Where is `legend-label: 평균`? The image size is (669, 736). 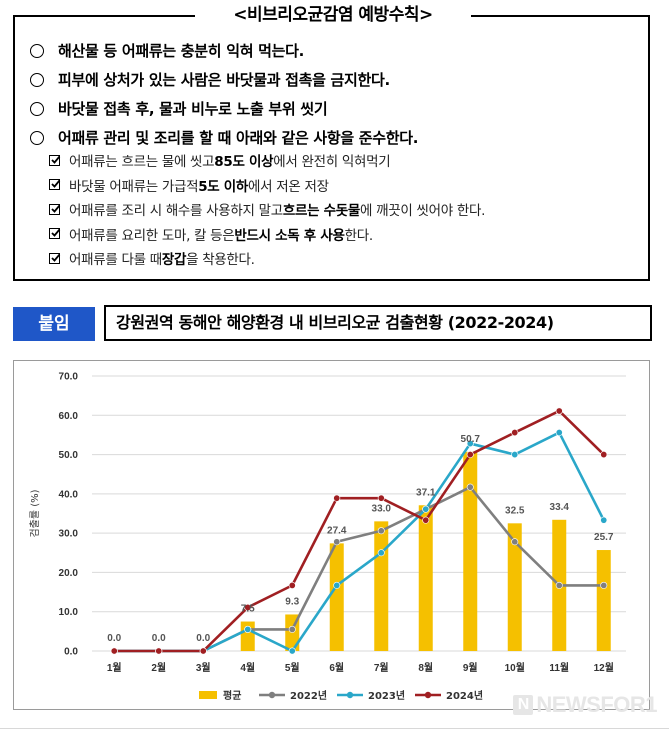
legend-label: 평균 is located at coordinates (232, 695).